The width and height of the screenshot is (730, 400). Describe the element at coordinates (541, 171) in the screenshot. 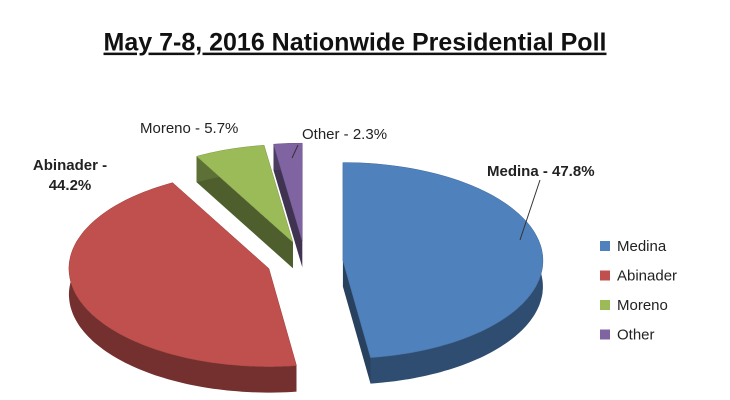

I see `data-label: Medina - 47.8%` at that location.